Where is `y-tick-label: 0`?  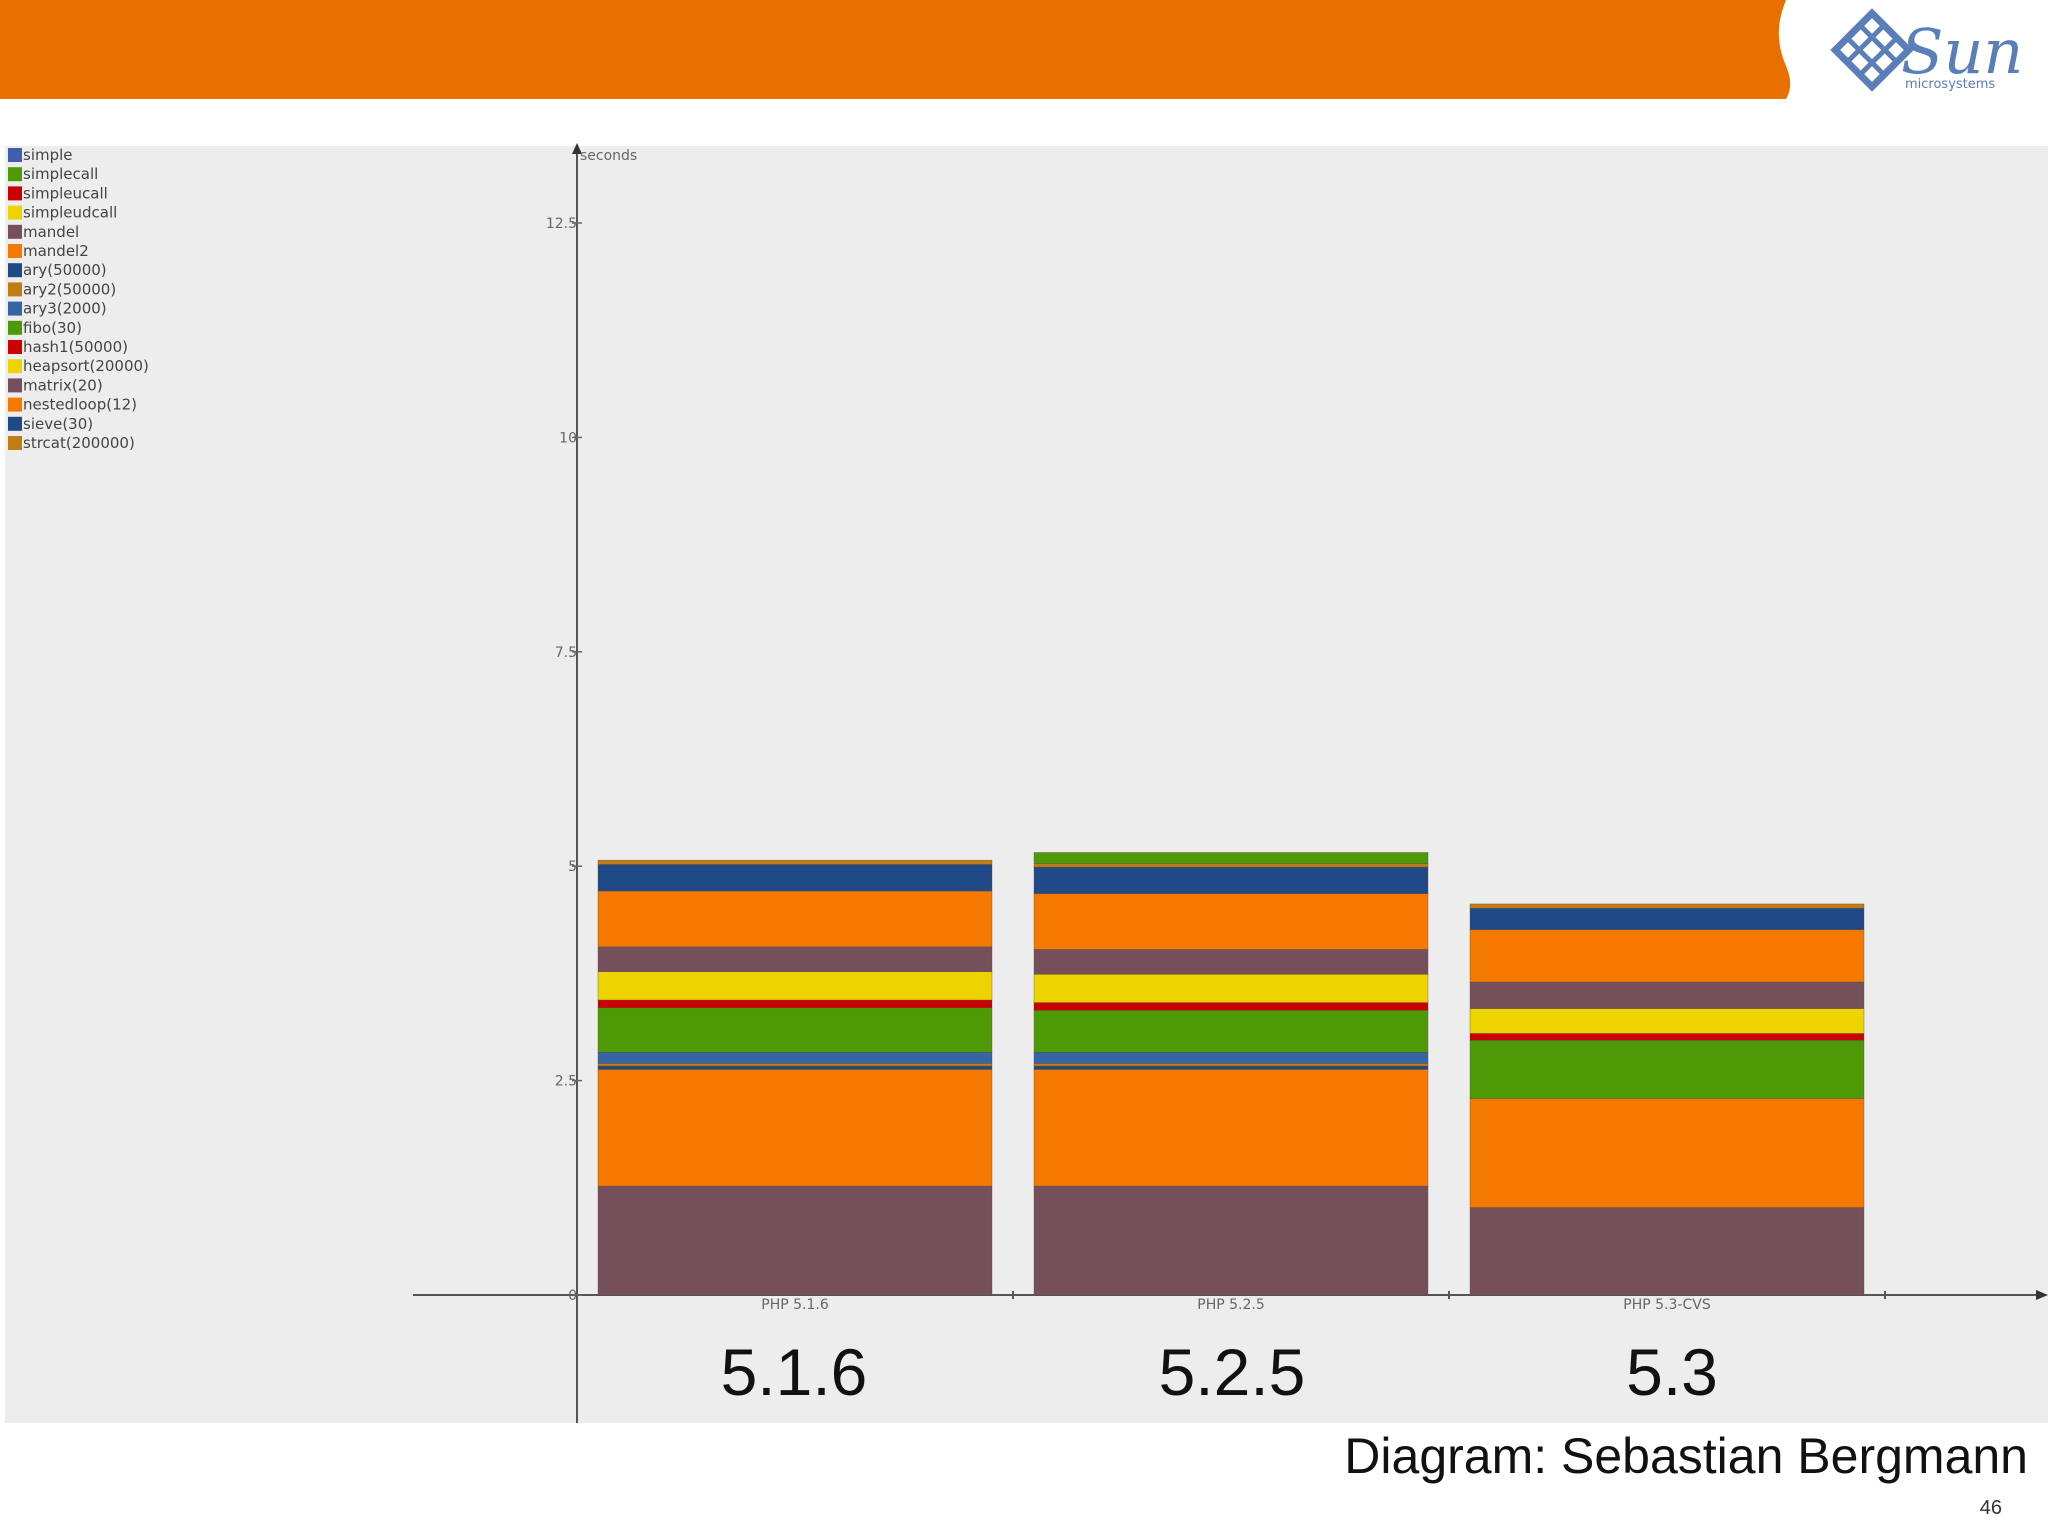 y-tick-label: 0 is located at coordinates (572, 1296).